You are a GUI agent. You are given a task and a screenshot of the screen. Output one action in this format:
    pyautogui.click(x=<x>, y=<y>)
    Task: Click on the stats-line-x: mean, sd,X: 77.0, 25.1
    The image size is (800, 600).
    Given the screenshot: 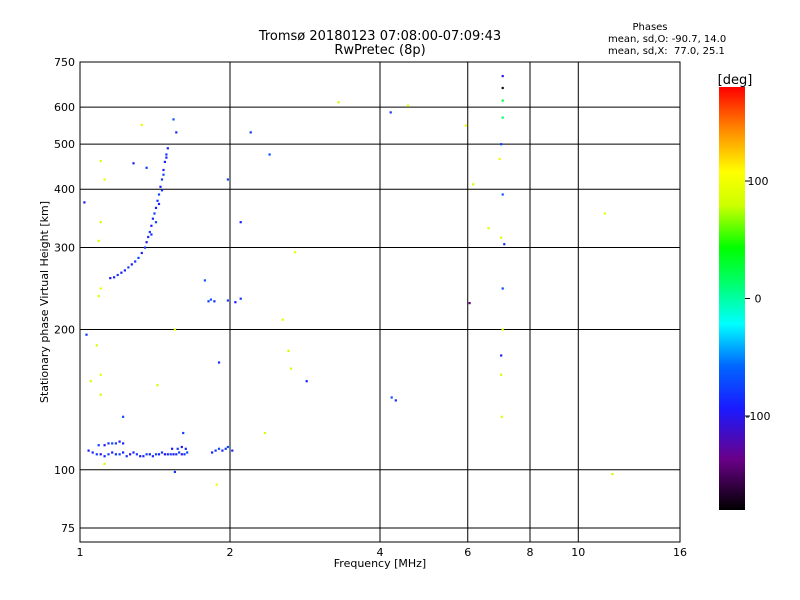 What is the action you would take?
    pyautogui.click(x=666, y=51)
    